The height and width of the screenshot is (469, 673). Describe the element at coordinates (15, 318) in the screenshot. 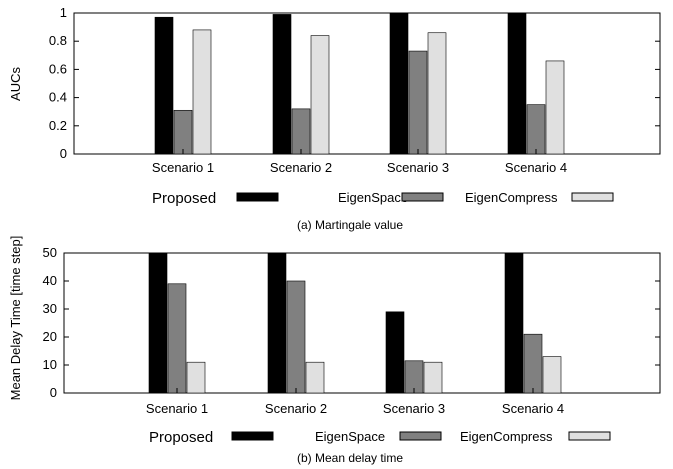

I see `y-axis-label: Mean Delay Time [time step]` at that location.